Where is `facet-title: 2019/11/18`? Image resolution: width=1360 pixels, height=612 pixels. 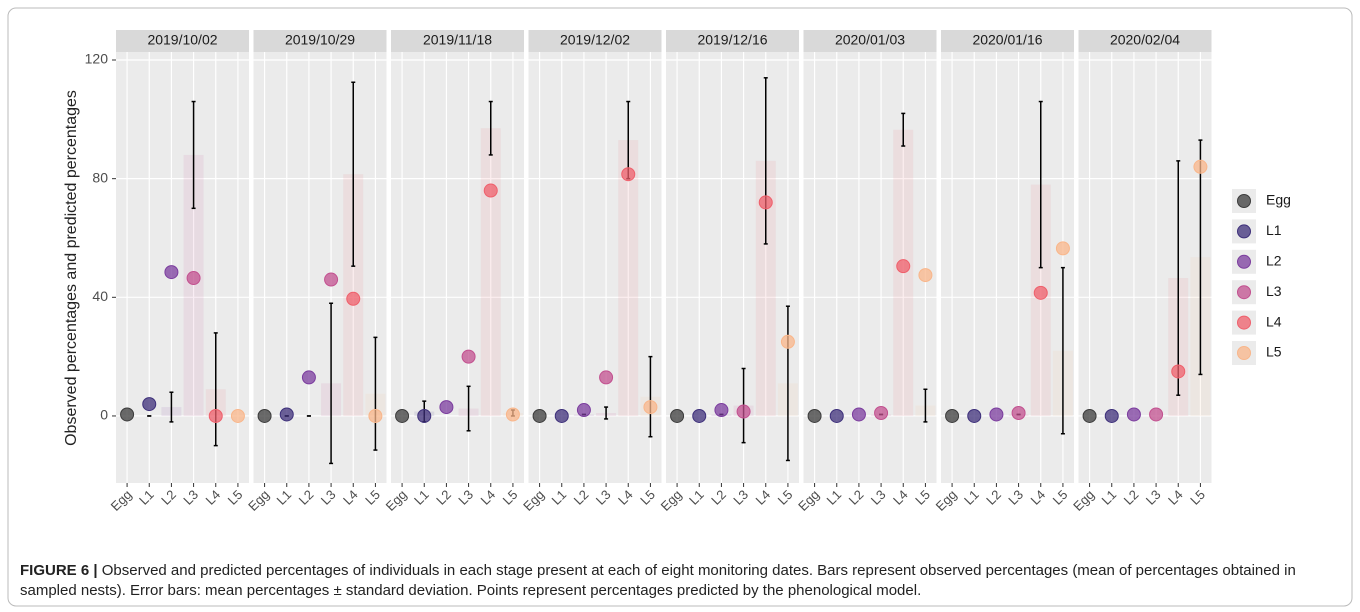
facet-title: 2019/11/18 is located at coordinates (457, 40).